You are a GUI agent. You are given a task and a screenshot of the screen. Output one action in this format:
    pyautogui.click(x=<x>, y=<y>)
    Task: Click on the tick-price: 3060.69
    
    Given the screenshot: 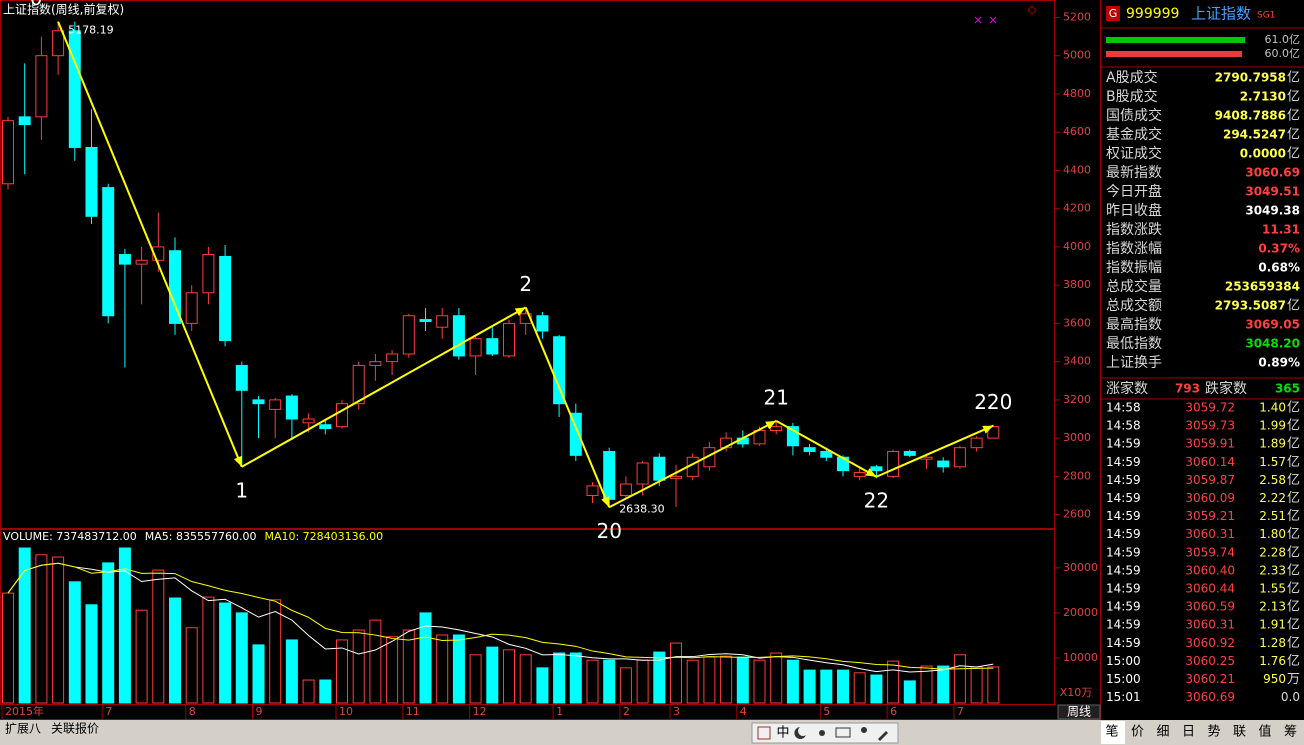 What is the action you would take?
    pyautogui.click(x=1210, y=697)
    